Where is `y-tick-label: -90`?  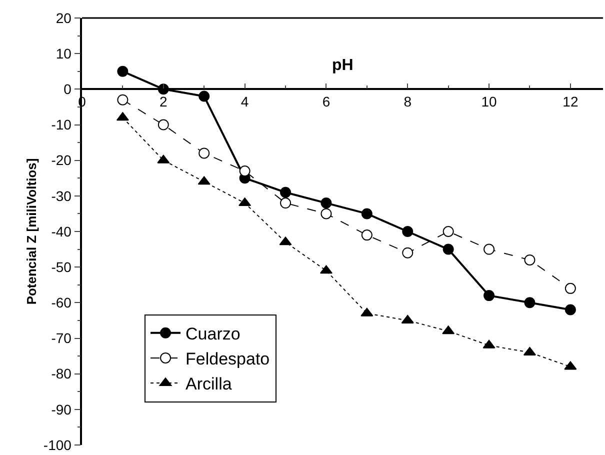
y-tick-label: -90 is located at coordinates (61, 409).